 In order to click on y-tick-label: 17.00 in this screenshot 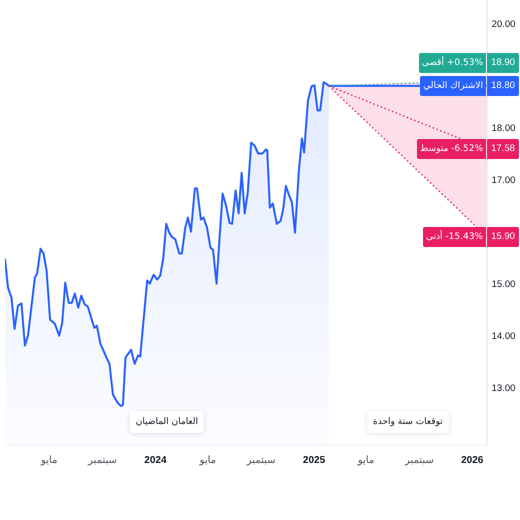, I will do `click(504, 180)`.